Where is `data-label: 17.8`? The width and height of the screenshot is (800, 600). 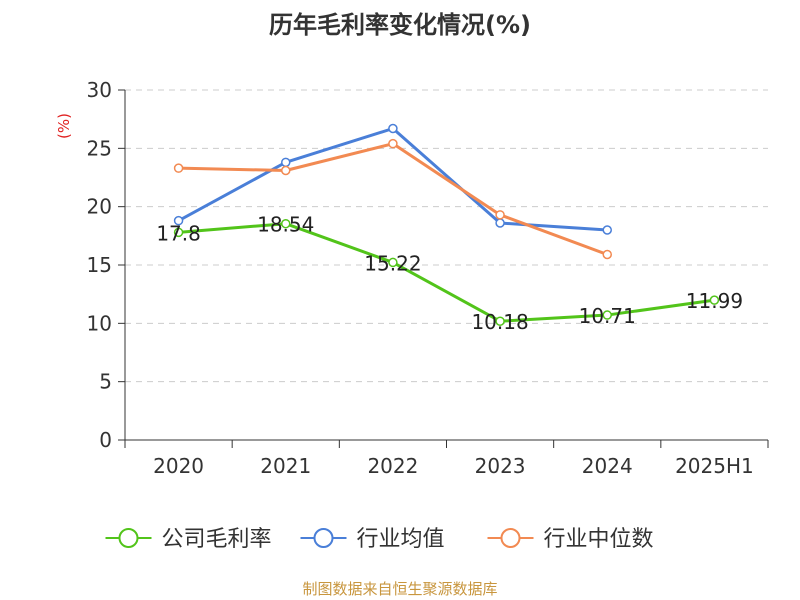 data-label: 17.8 is located at coordinates (178, 233).